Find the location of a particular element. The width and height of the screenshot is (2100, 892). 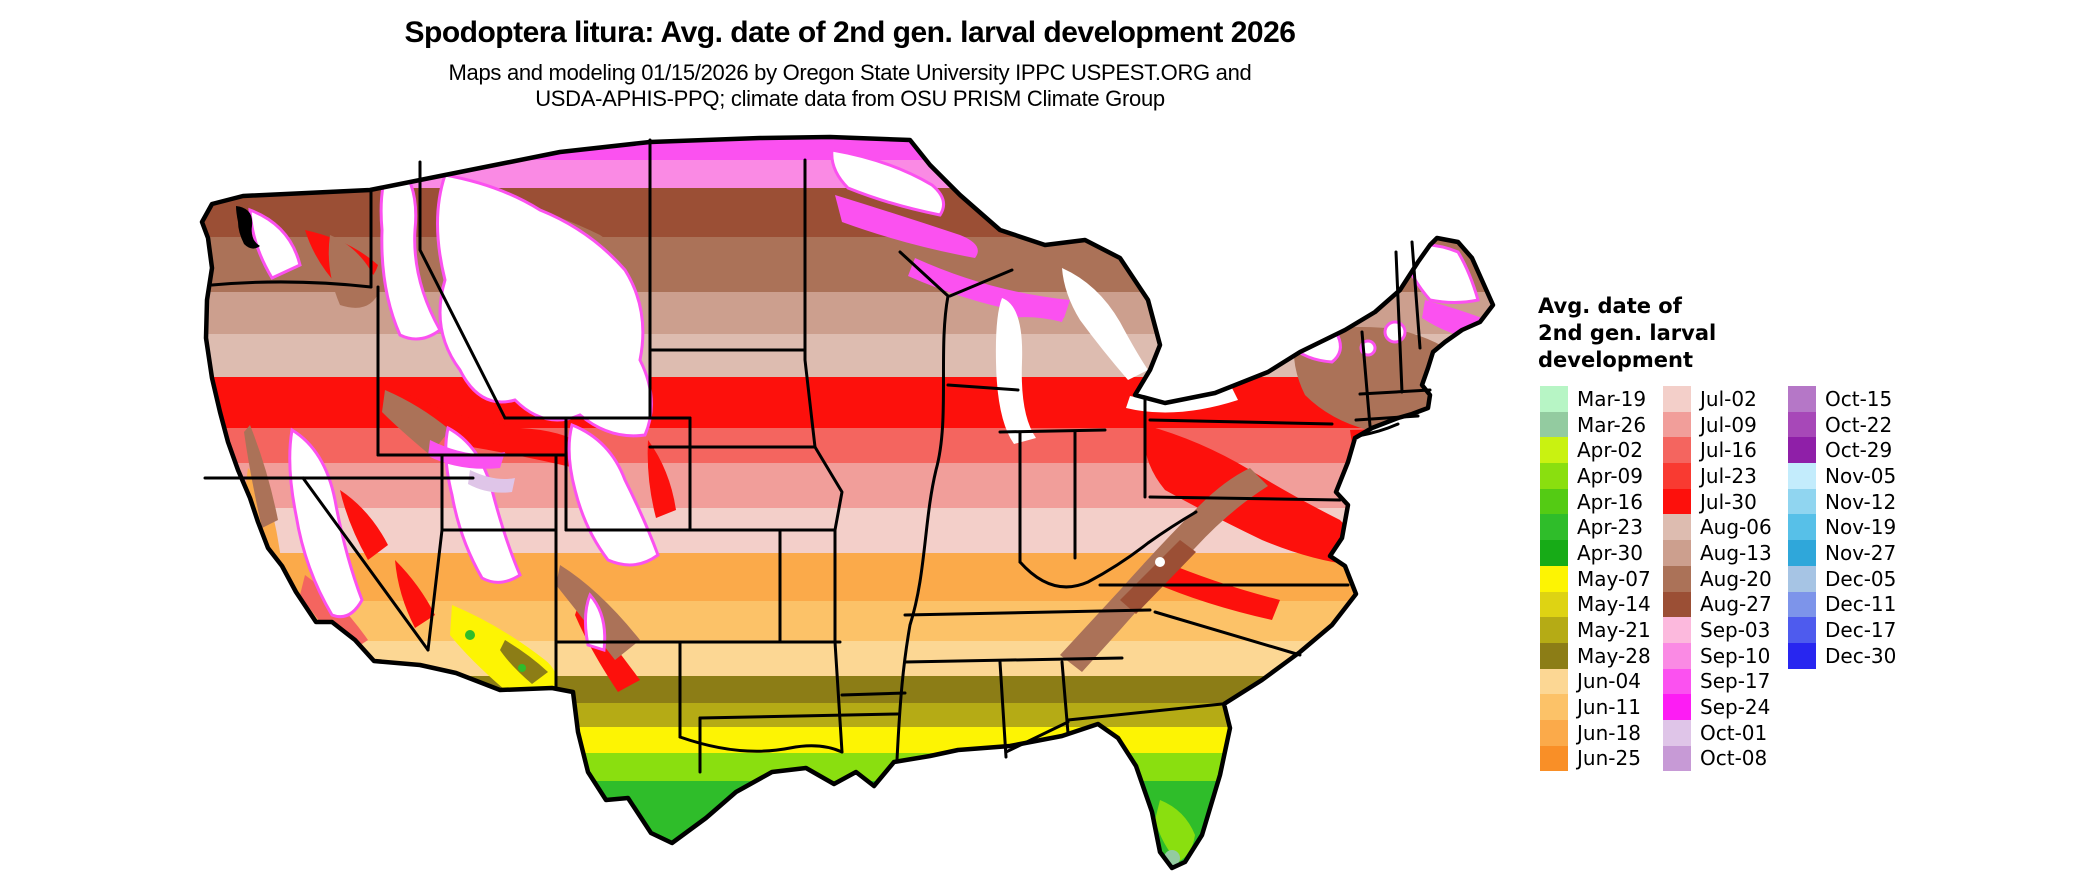

legend-item: Oct-15 is located at coordinates (1842, 399).